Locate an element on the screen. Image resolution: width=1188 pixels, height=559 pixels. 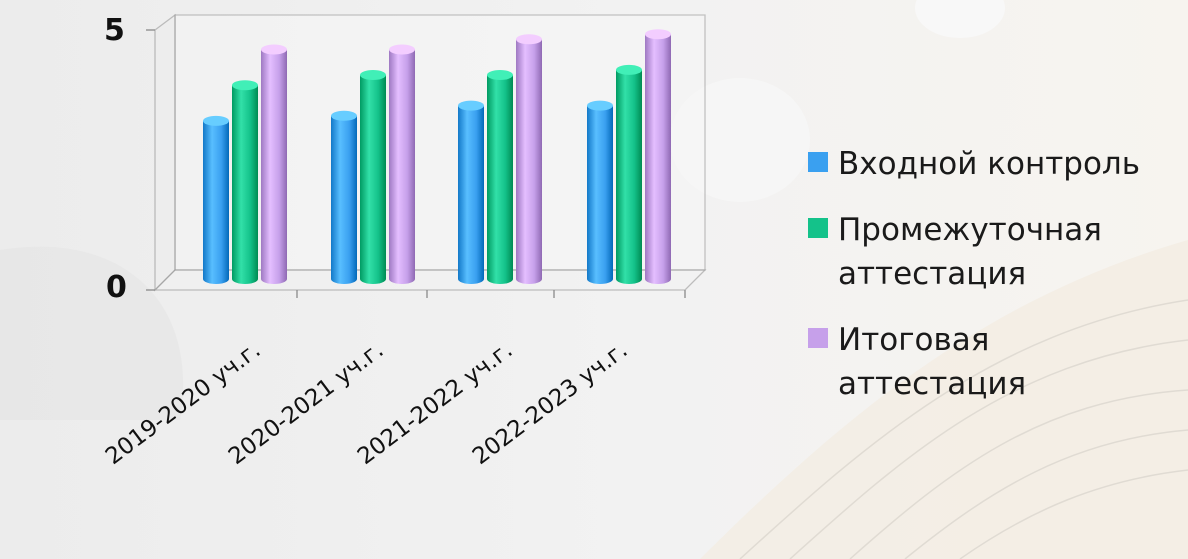
legend-swatch-green is located at coordinates (818, 228).